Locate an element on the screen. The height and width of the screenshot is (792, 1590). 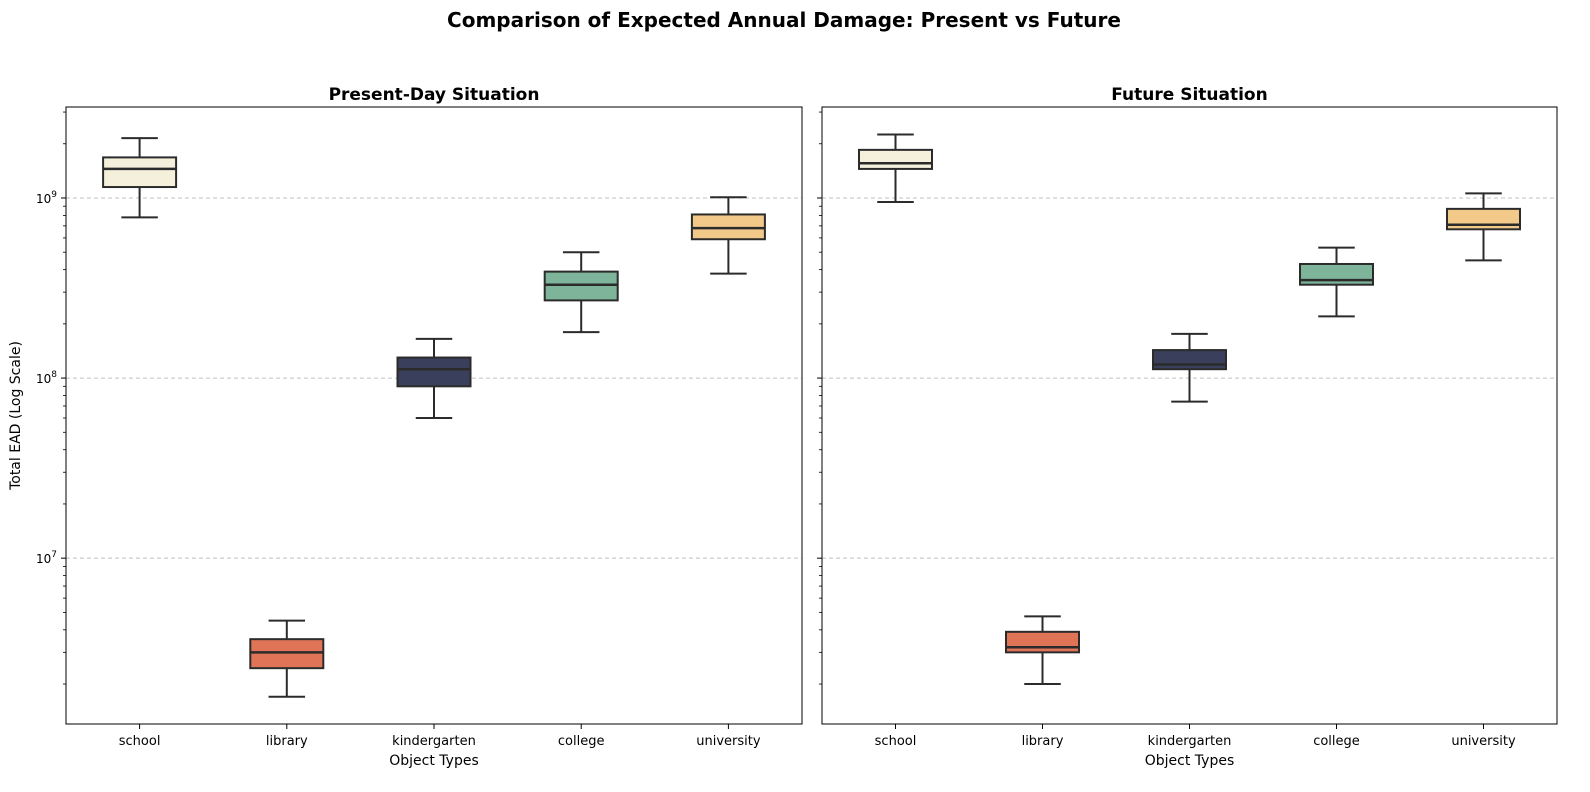
panel-title: Present-Day Situation is located at coordinates (434, 95).